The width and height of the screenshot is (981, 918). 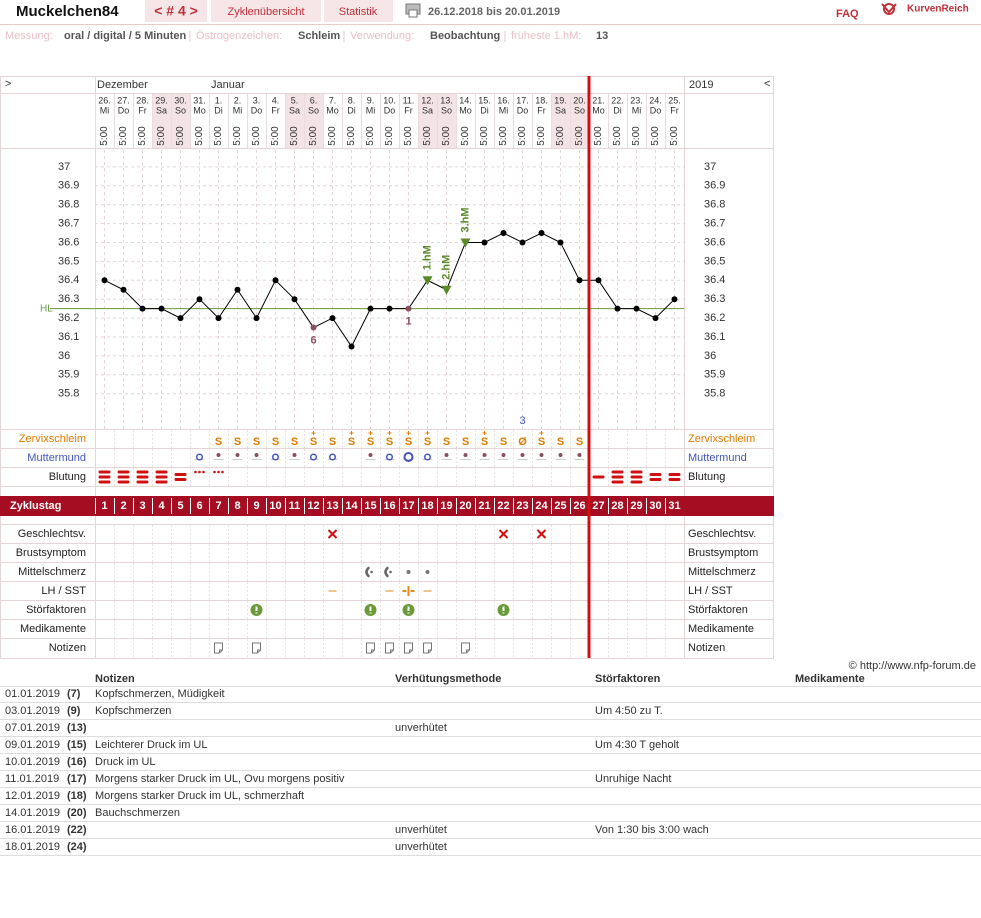 I want to click on table-day: (13), so click(x=77, y=728).